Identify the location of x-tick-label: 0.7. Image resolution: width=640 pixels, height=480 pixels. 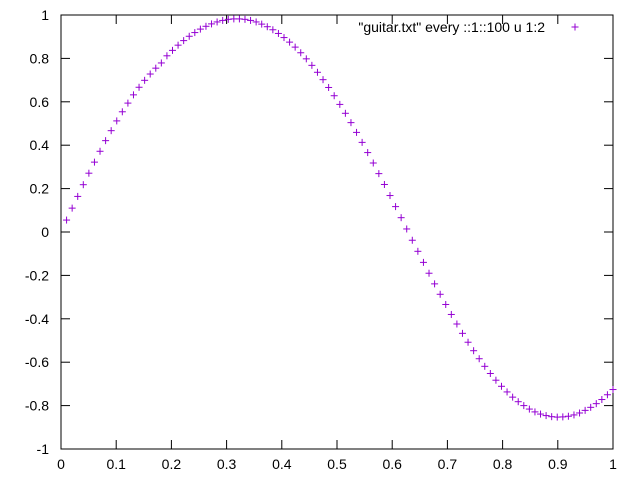
(448, 464).